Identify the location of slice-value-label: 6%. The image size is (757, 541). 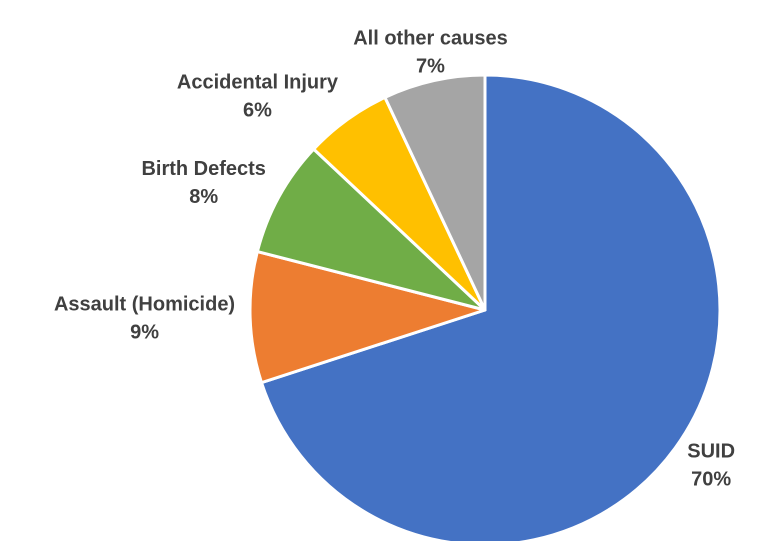
(257, 111).